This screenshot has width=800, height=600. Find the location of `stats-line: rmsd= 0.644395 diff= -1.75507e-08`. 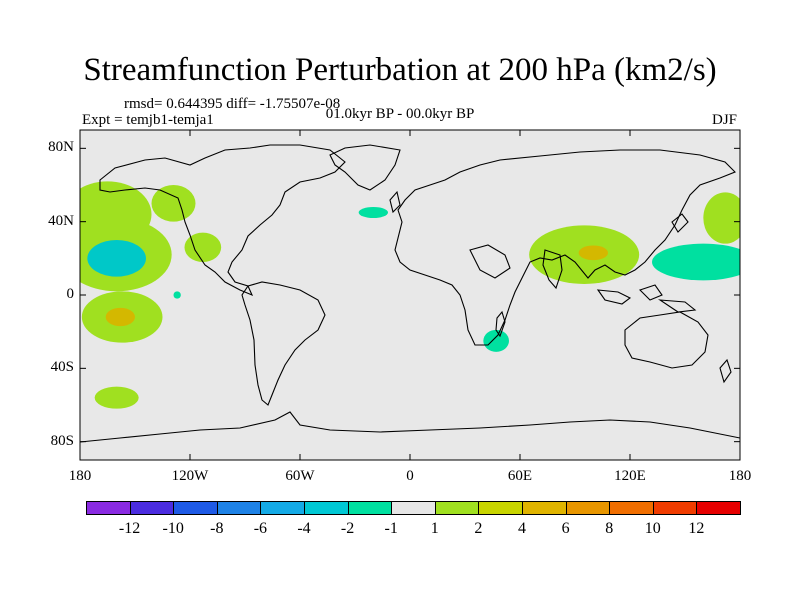

stats-line: rmsd= 0.644395 diff= -1.75507e-08 is located at coordinates (232, 104).